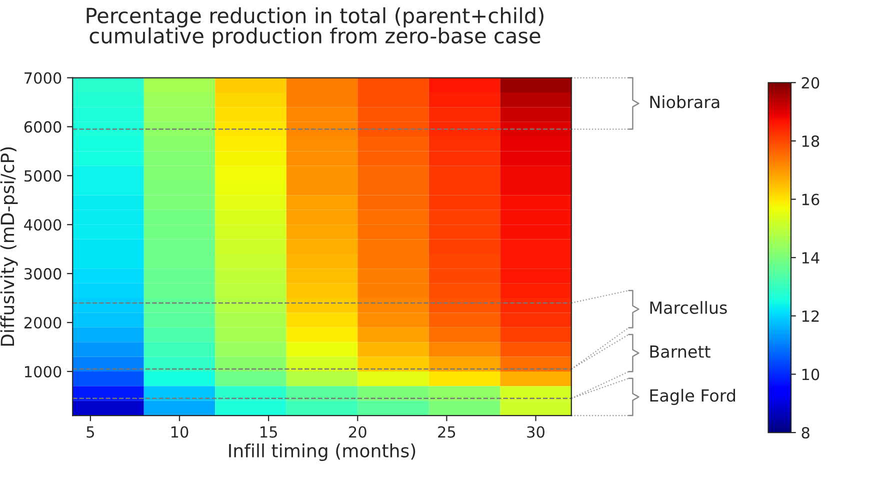  Describe the element at coordinates (43, 127) in the screenshot. I see `y-tick-label: 6000` at that location.